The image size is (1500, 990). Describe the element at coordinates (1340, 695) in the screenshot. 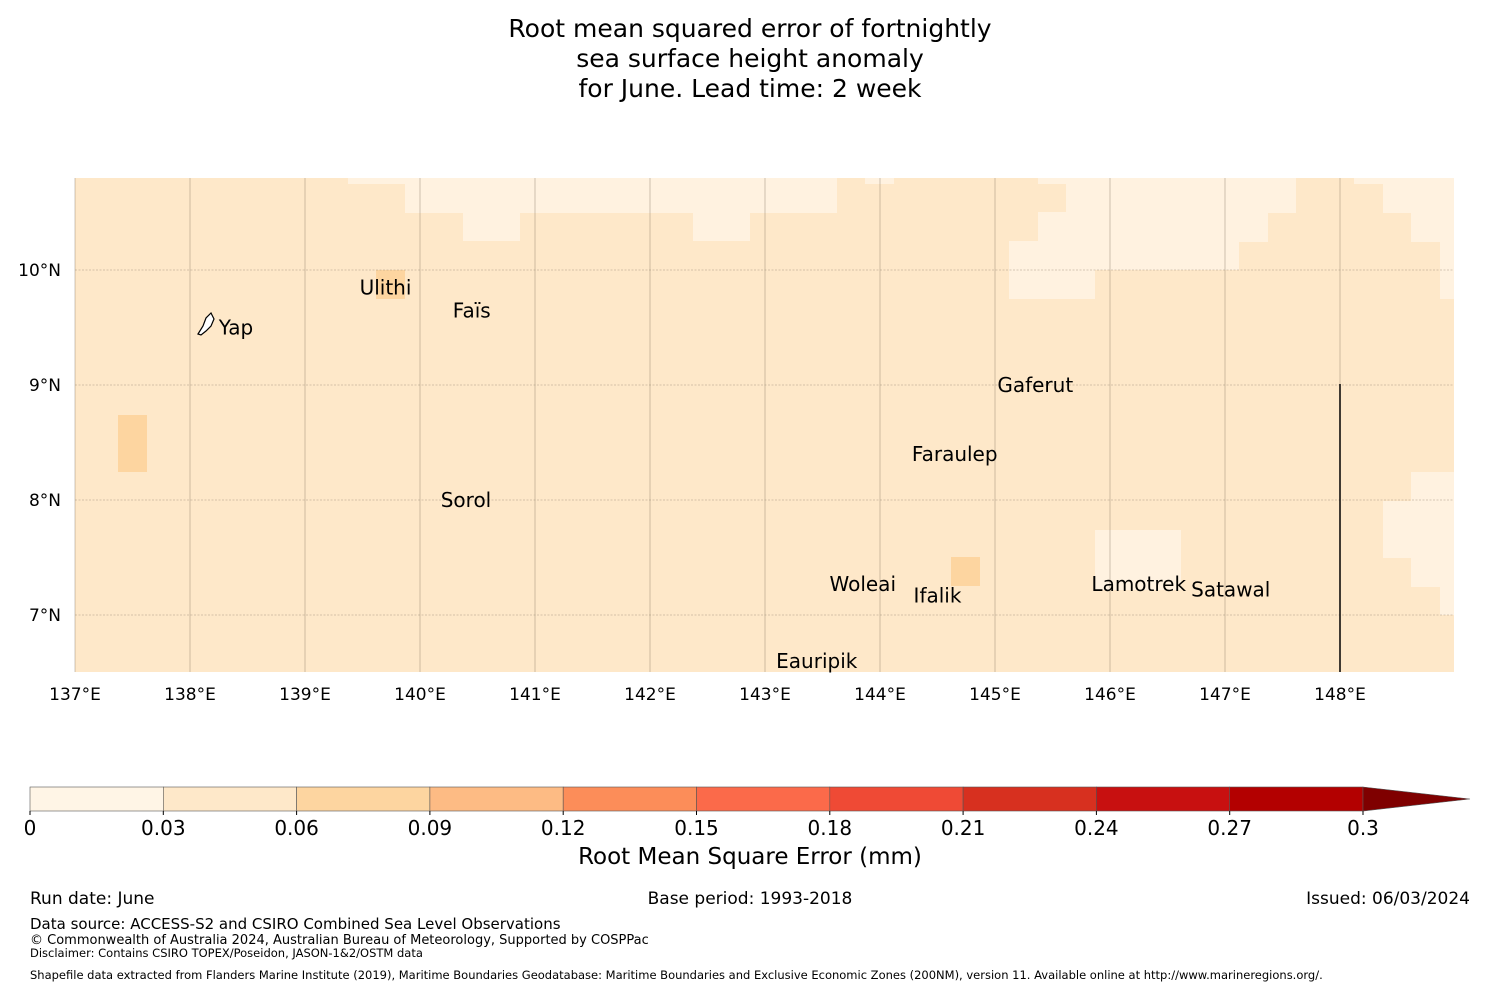

I see `x-tick-label: 148°E` at that location.